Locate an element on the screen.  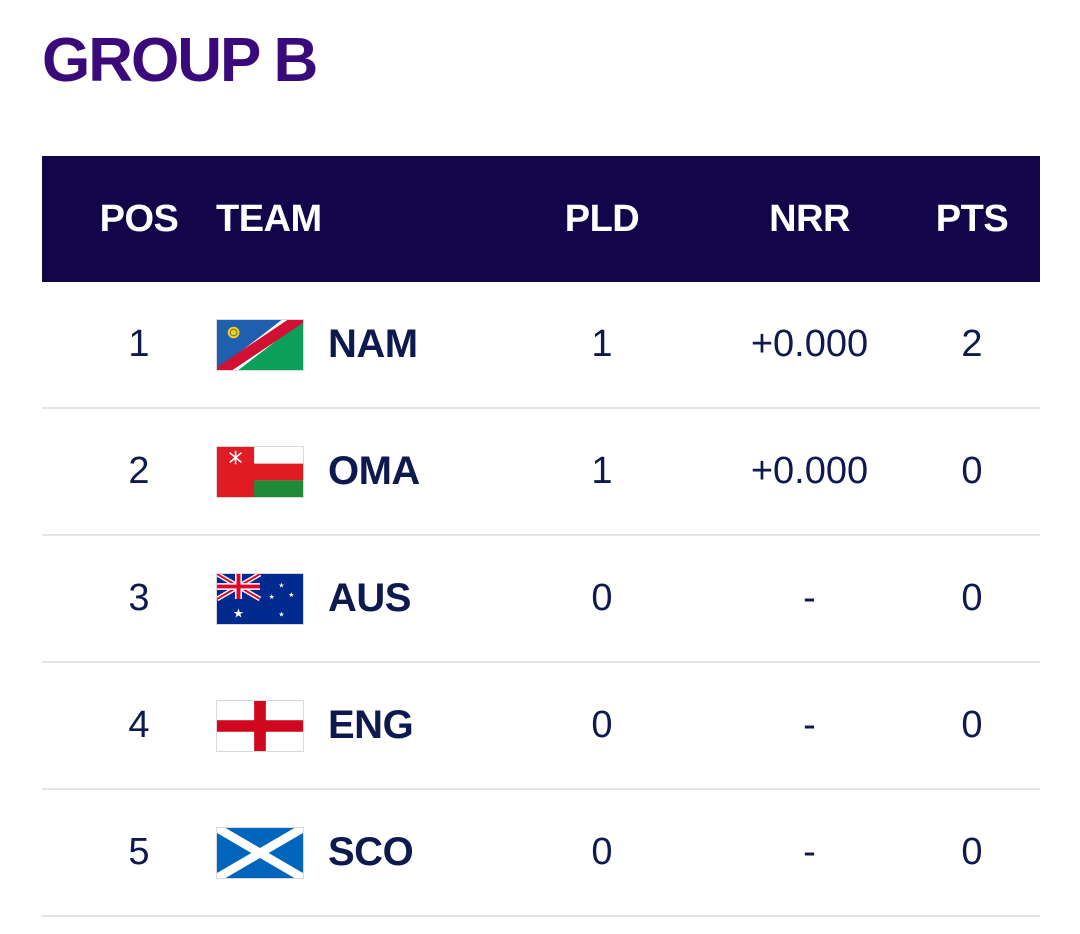
row-pos: 3 is located at coordinates (139, 598).